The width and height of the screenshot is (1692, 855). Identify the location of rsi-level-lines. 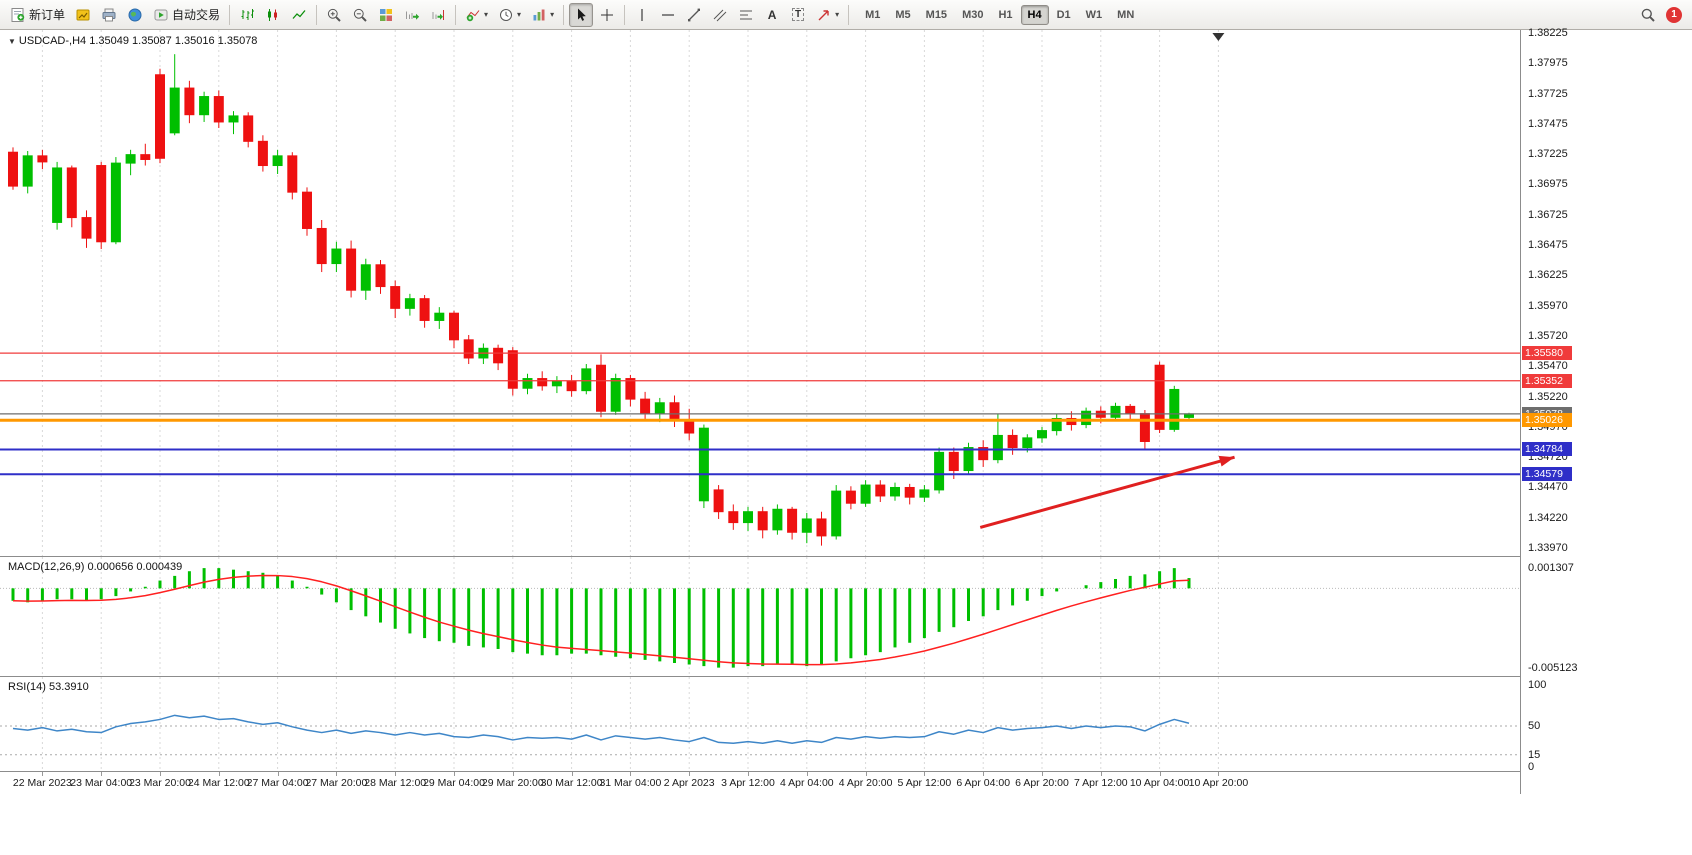
(760, 740).